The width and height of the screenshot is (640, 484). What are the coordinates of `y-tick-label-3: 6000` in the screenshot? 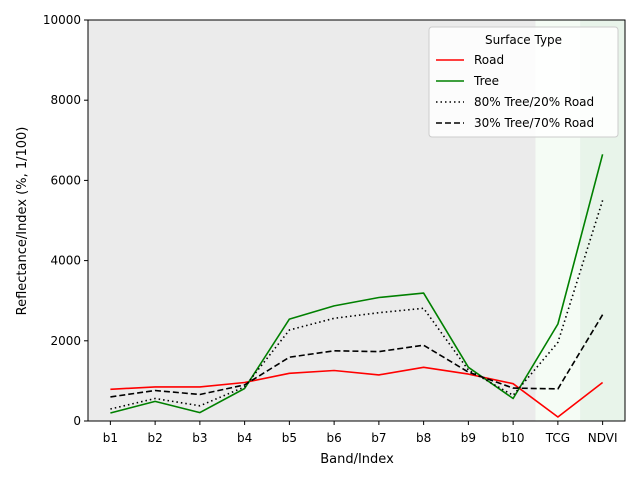 It's located at (65, 180).